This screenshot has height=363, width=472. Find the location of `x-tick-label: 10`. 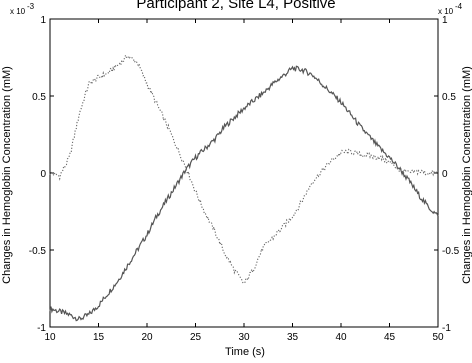

x-tick-label: 10 is located at coordinates (50, 337).